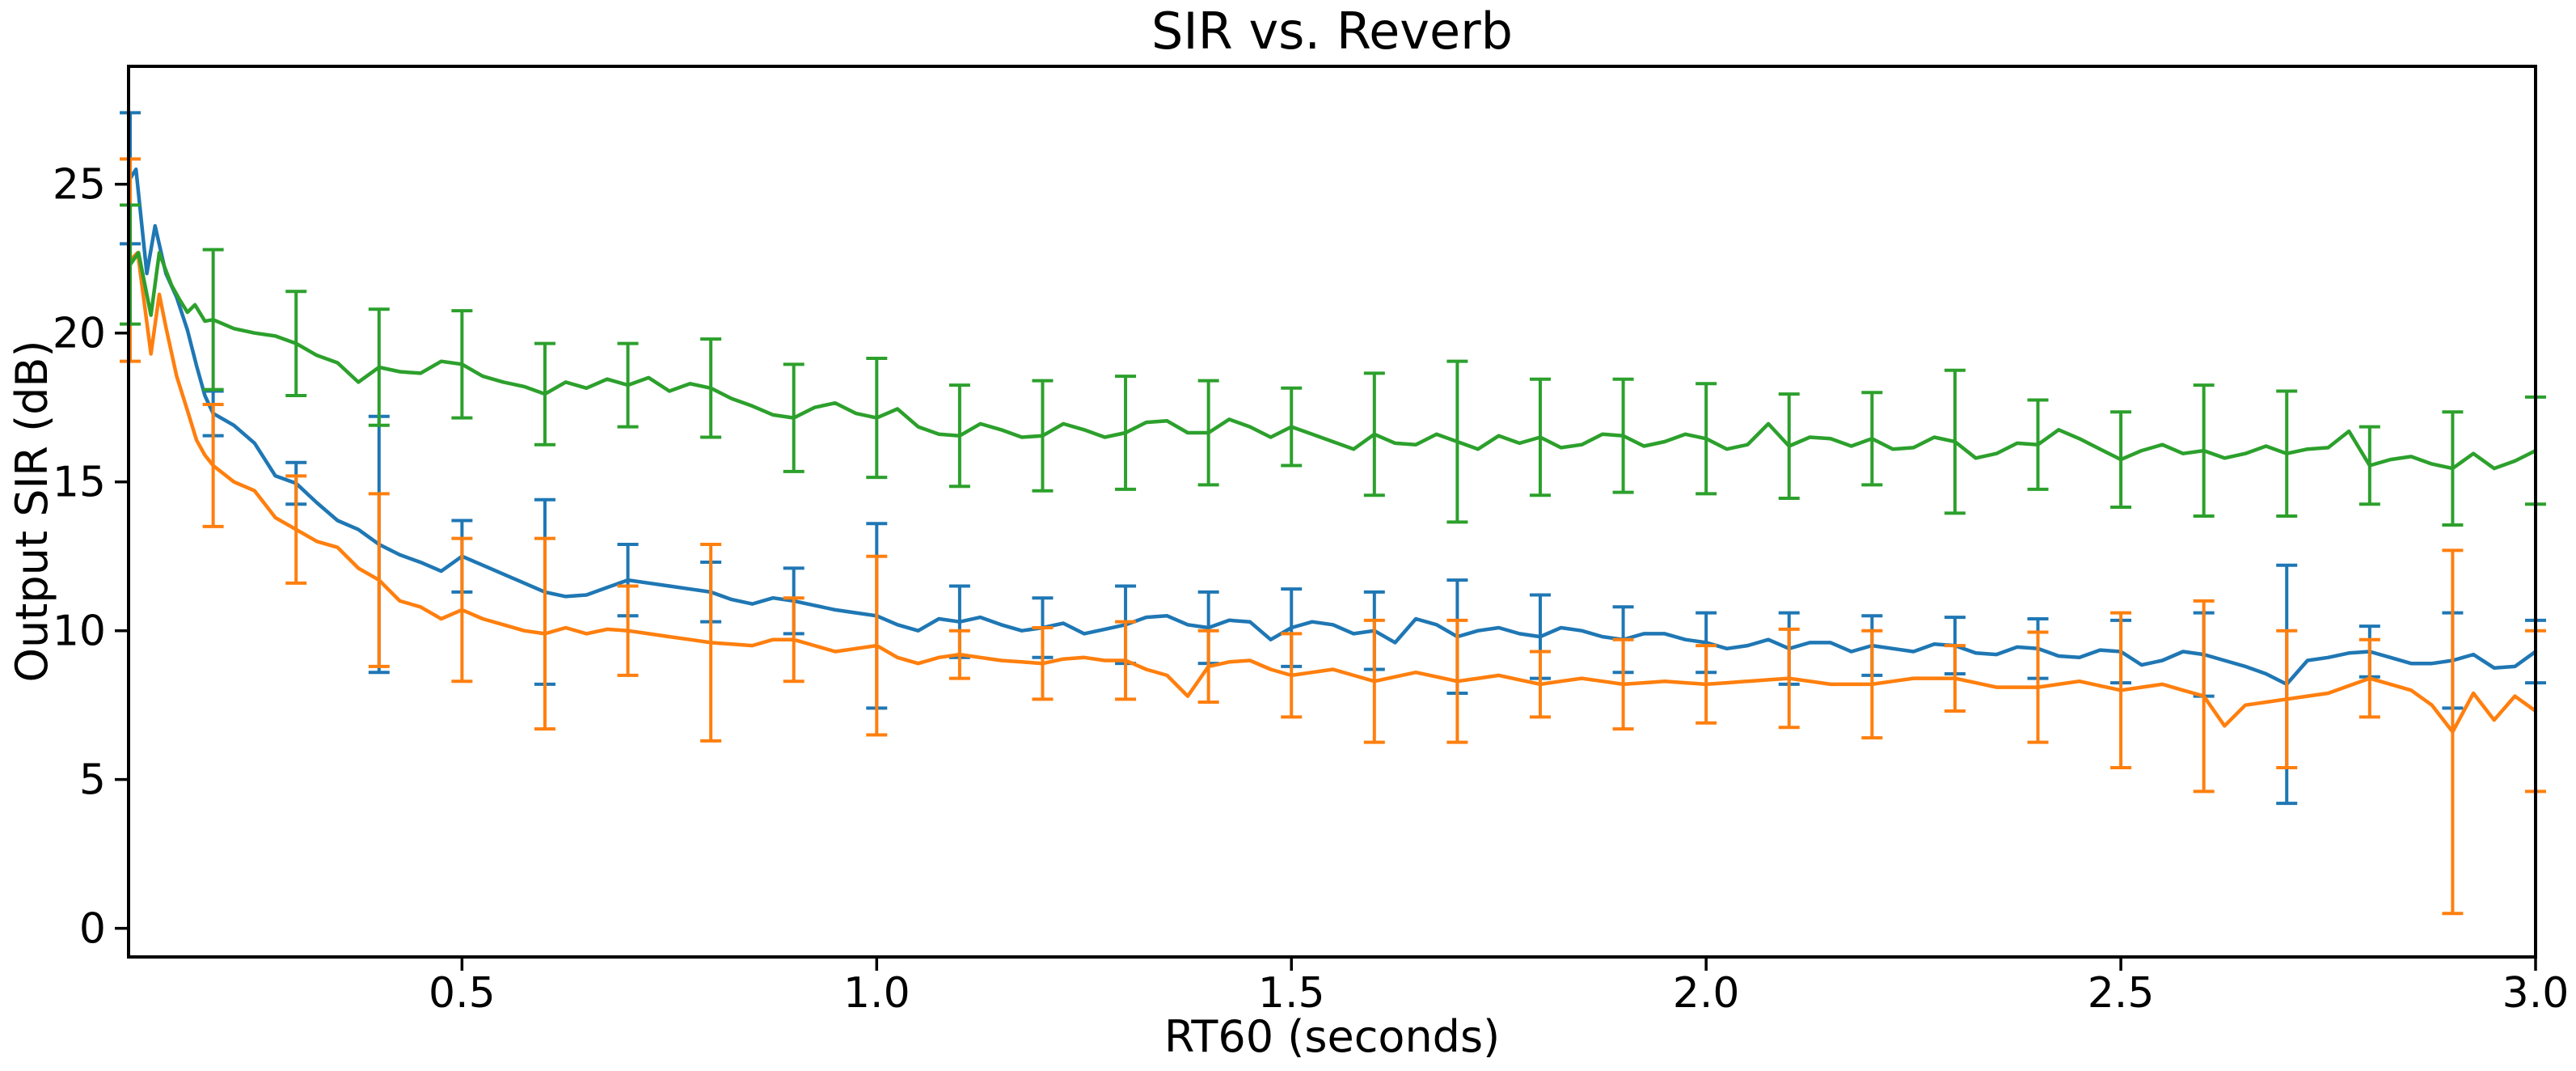 This screenshot has height=1071, width=2576. What do you see at coordinates (876, 994) in the screenshot?
I see `x-tick-label: 1.0` at bounding box center [876, 994].